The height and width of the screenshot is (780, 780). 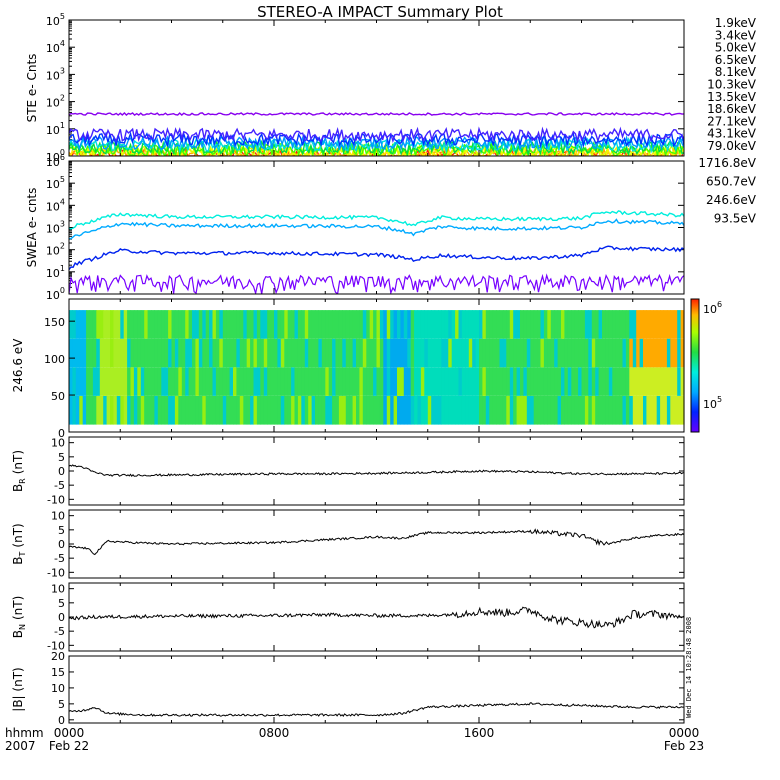 I want to click on y-tick-label: 10⁶, so click(x=55, y=161).